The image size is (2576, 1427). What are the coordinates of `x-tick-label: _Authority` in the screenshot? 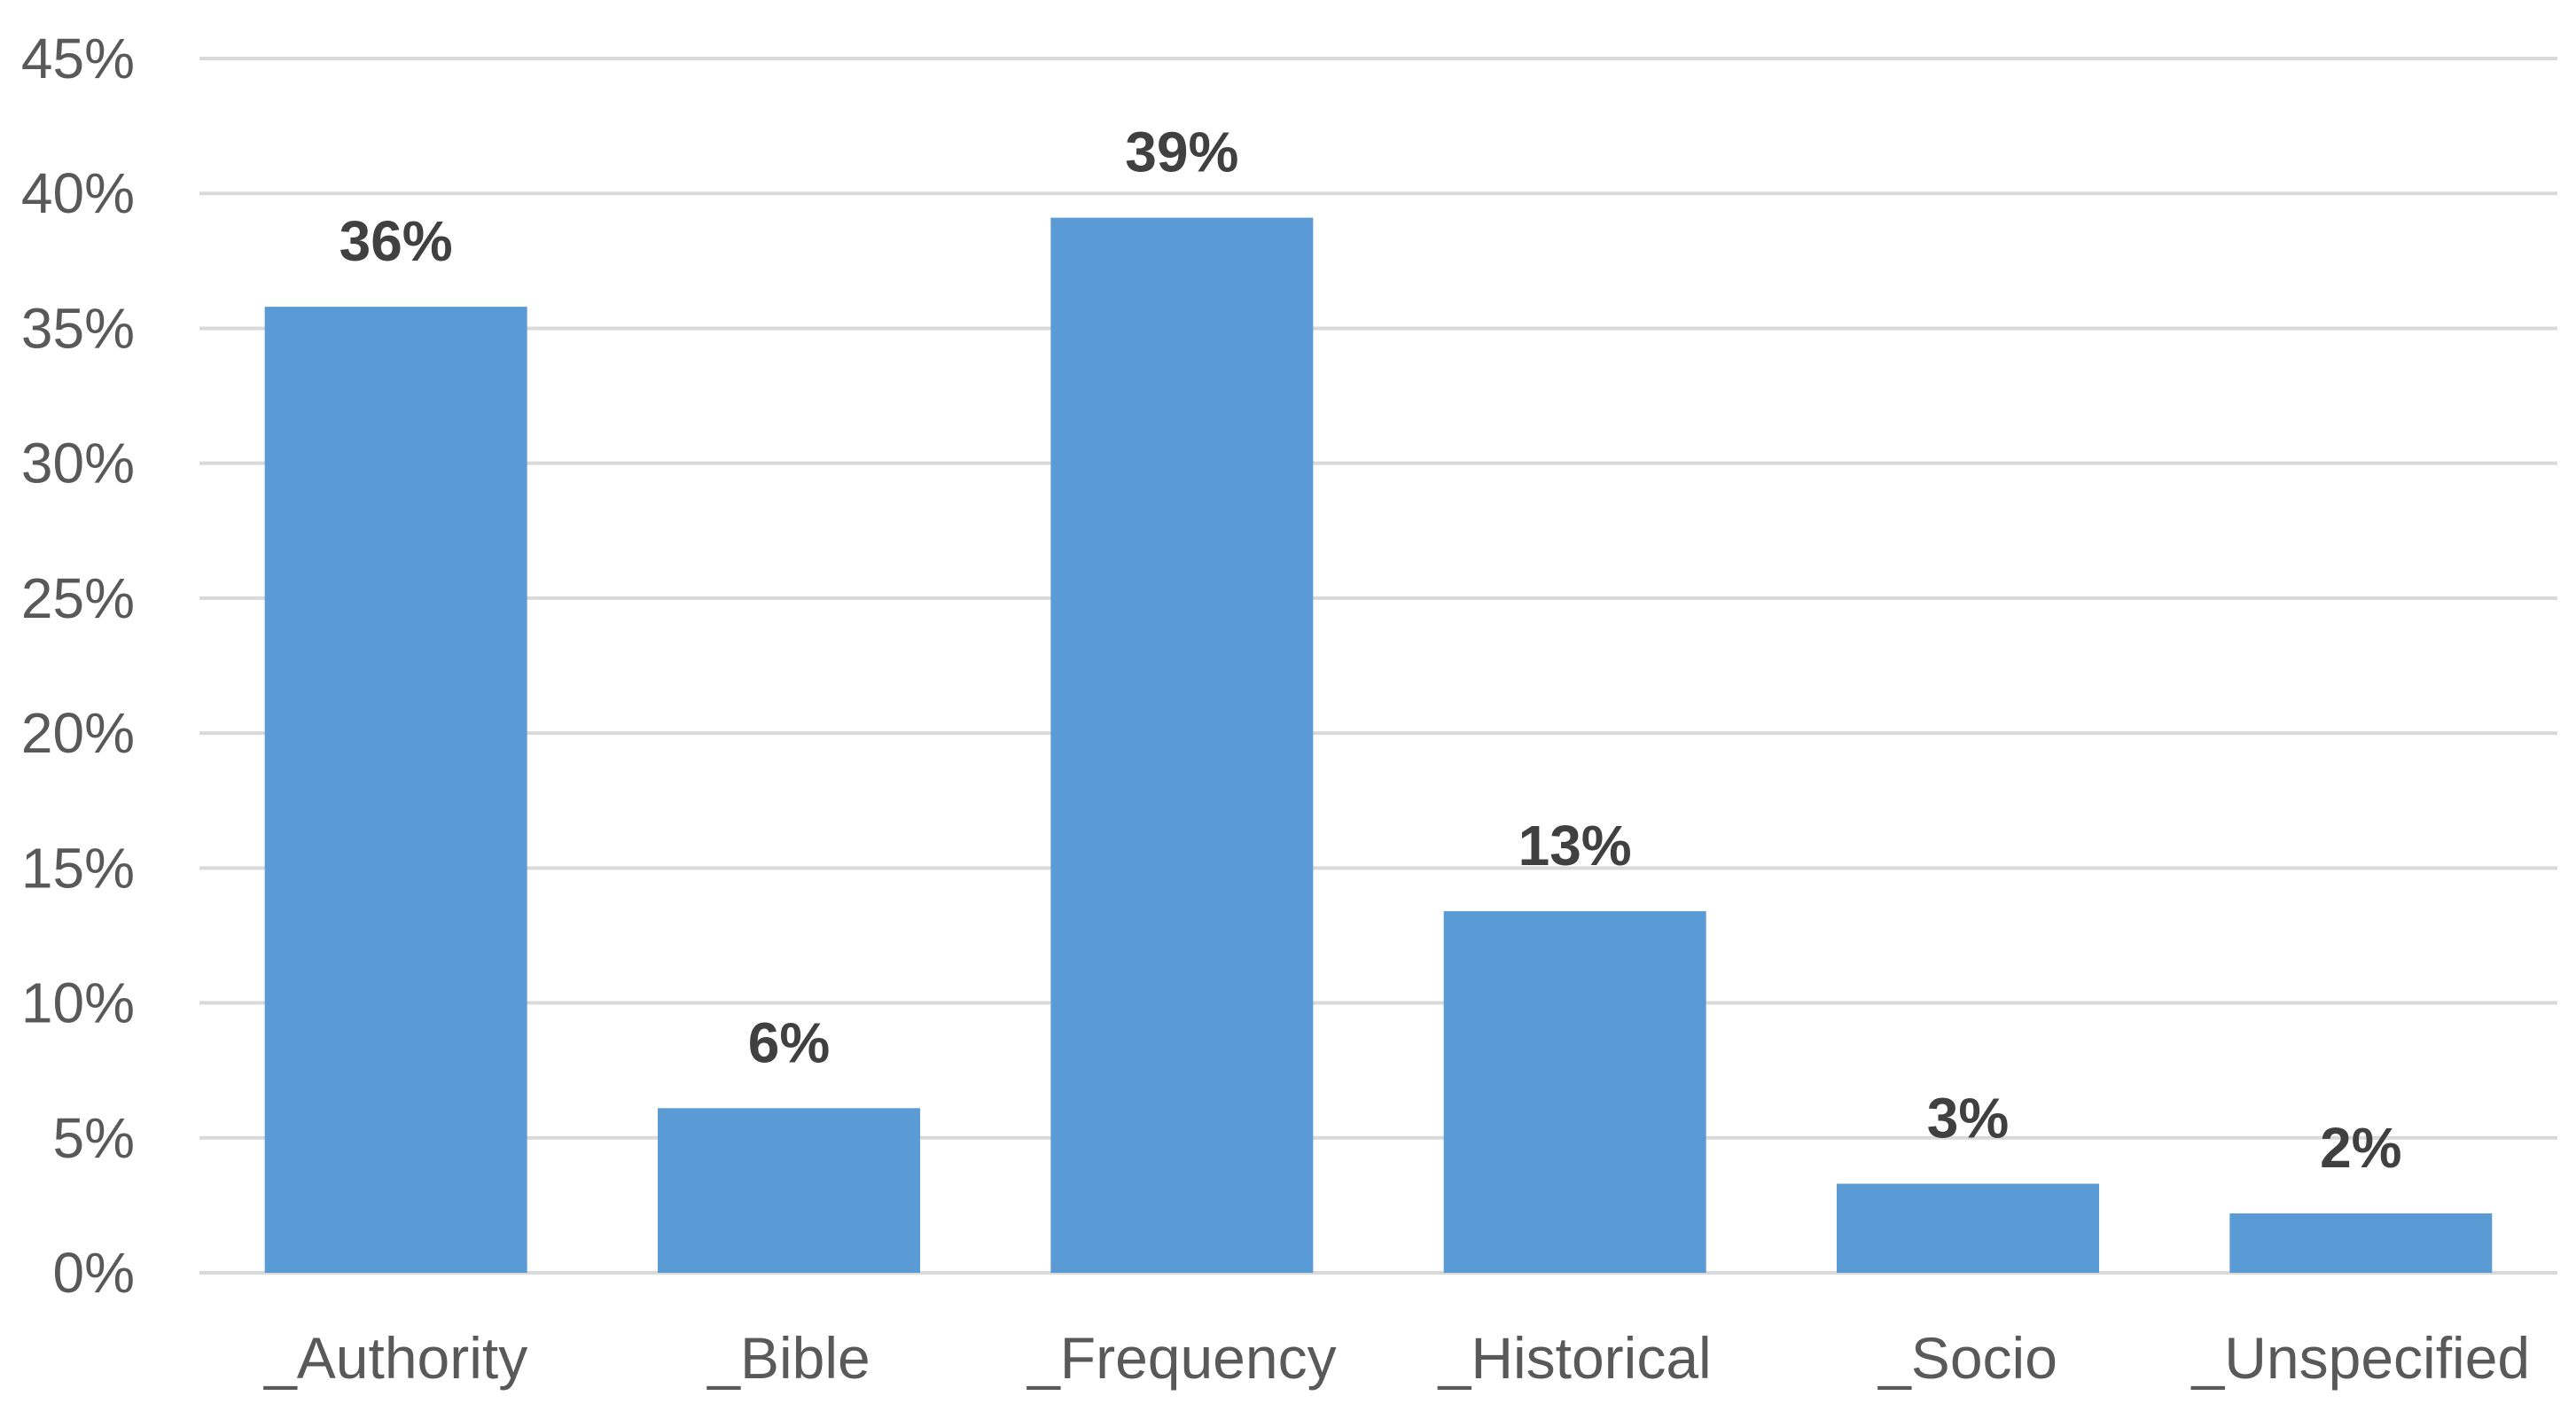 It's located at (395, 1358).